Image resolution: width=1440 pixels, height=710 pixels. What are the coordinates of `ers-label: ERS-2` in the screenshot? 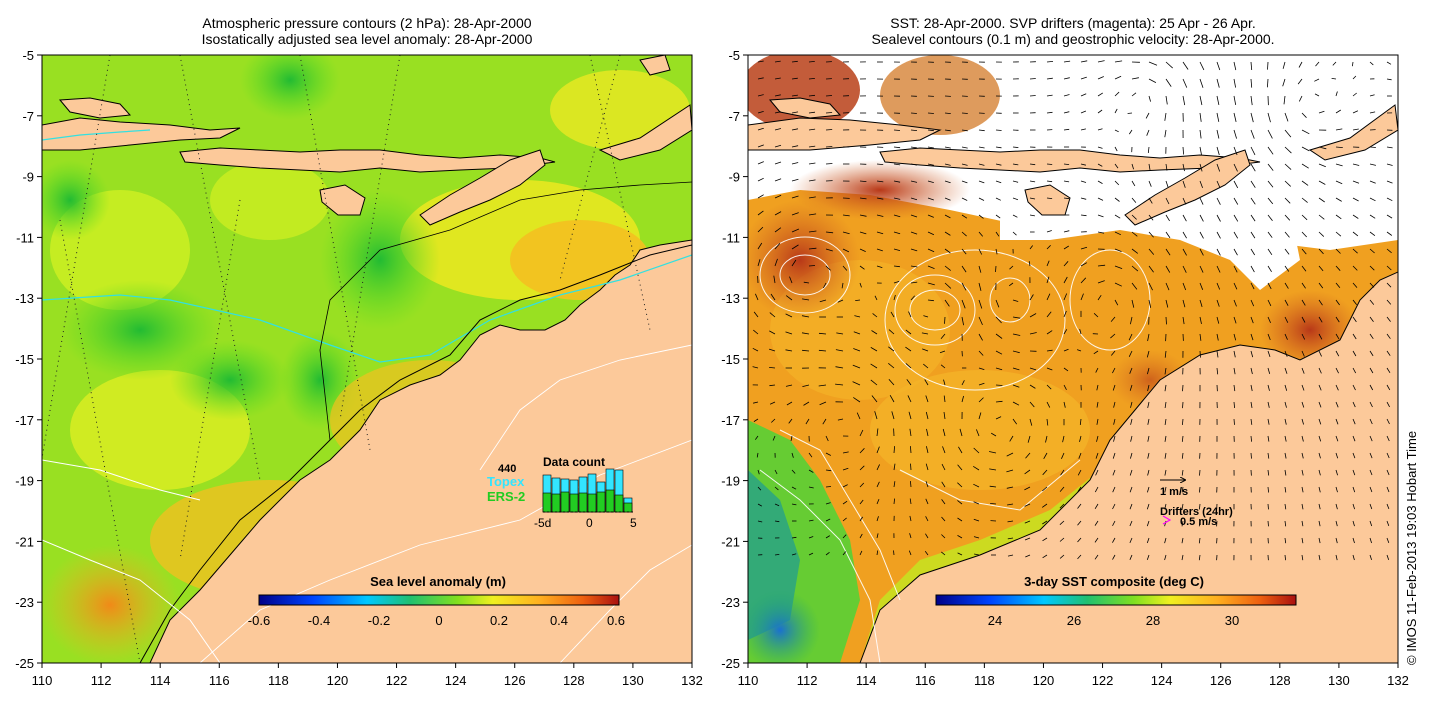 It's located at (506, 496).